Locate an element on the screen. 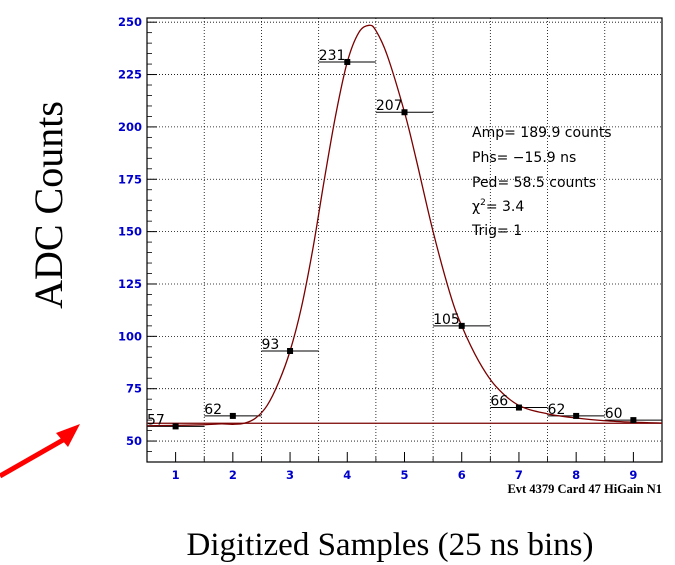 This screenshot has width=675, height=565. fit-chi2-symbol: χ is located at coordinates (476, 207).